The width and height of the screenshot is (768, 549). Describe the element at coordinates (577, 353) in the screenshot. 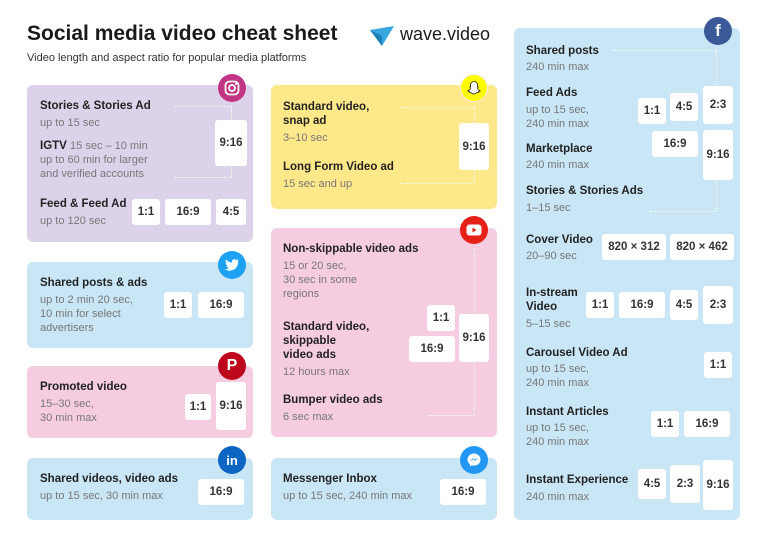

I see `facebook-carousel-title: Carousel Video Ad` at that location.